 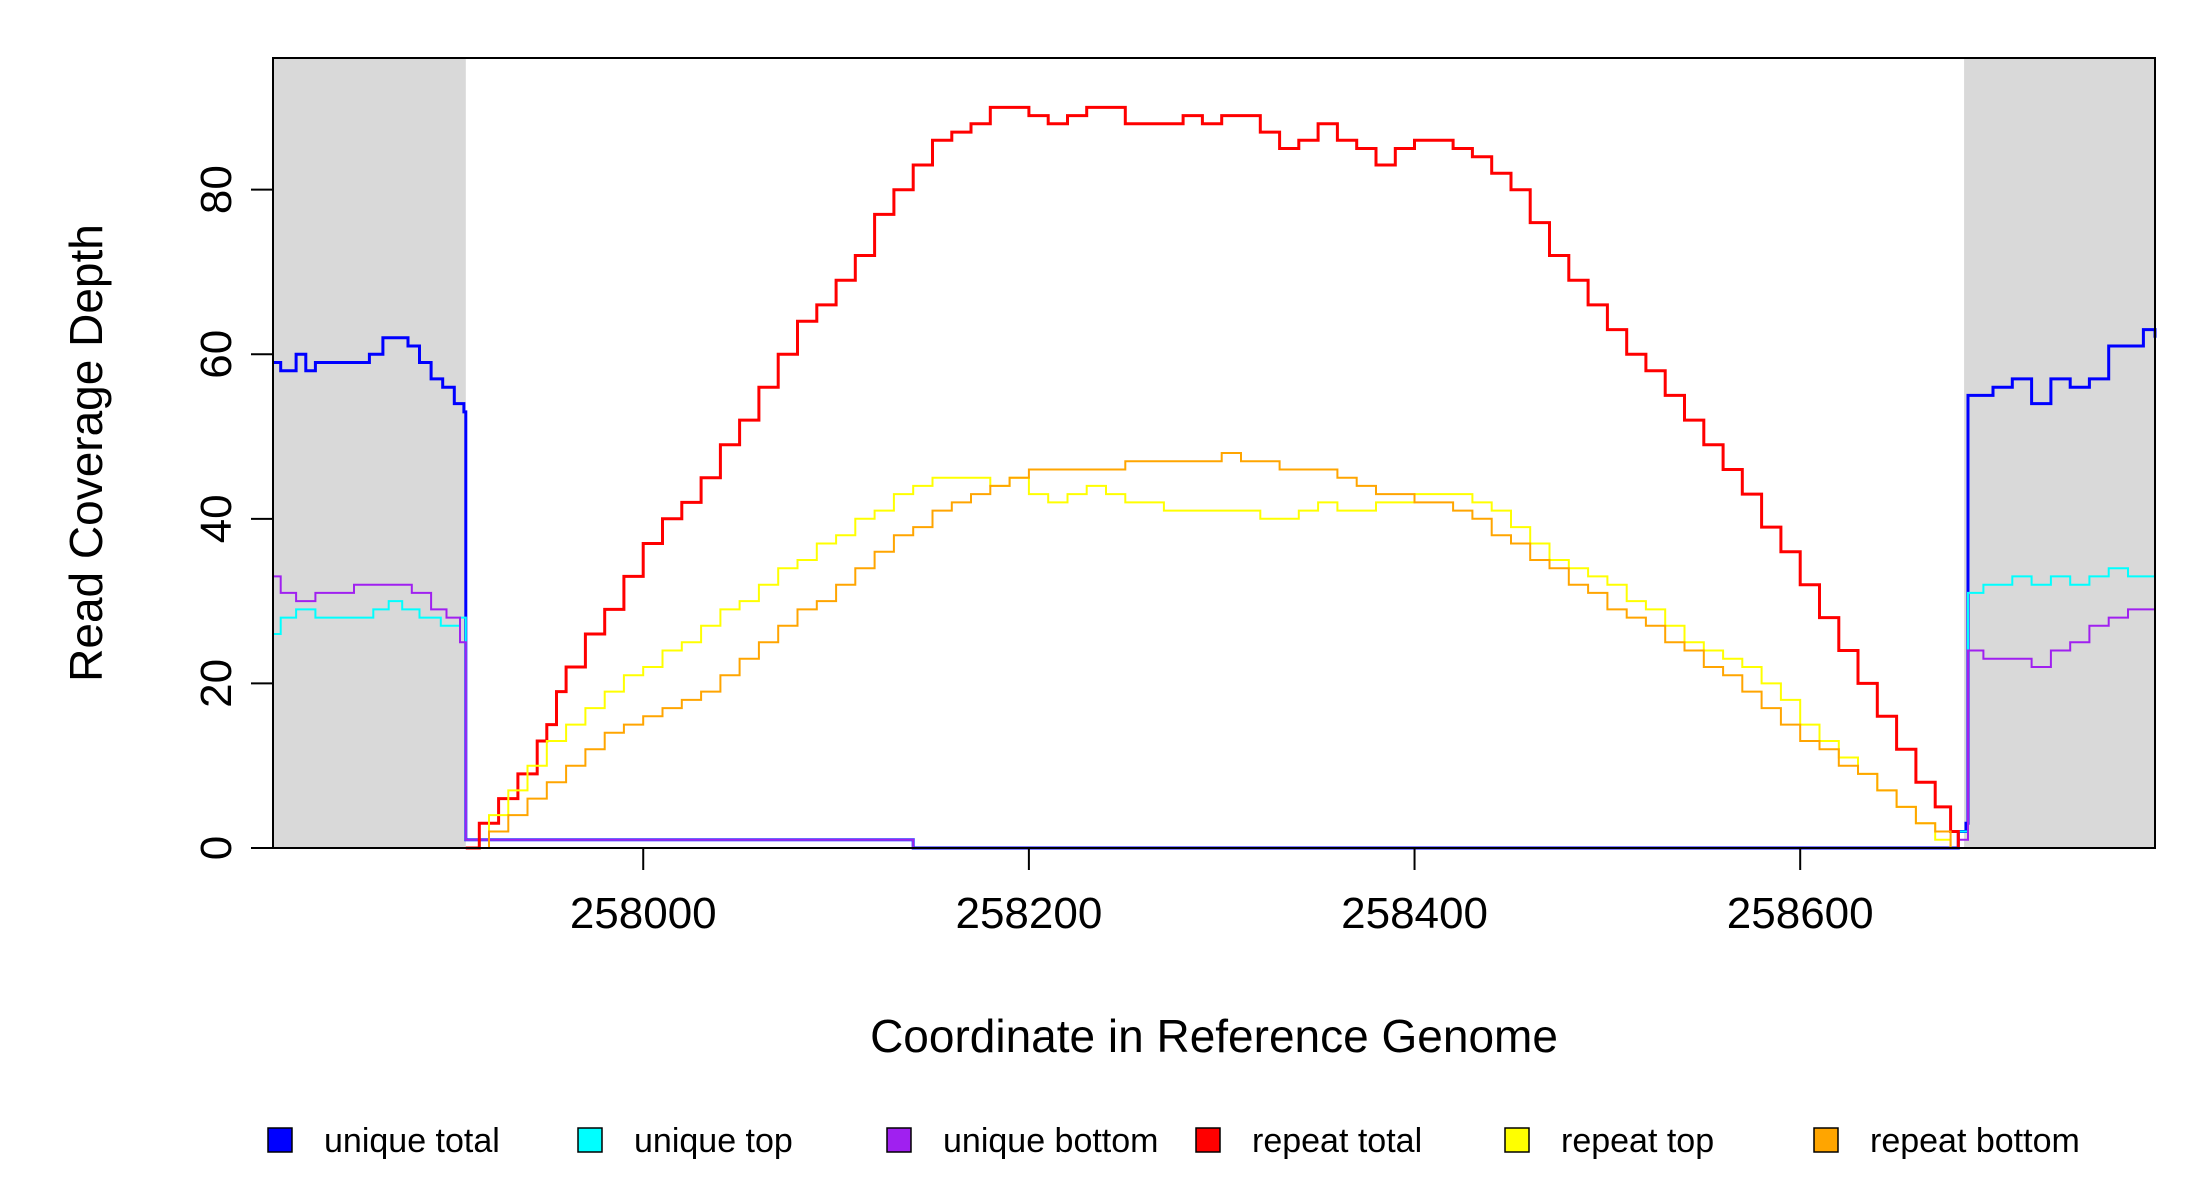 I want to click on y-tick-label-3: 60, so click(x=216, y=354).